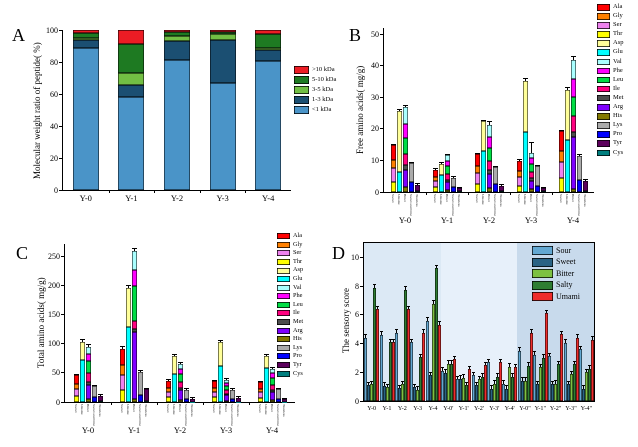 This screenshot has width=638, height=447. Describe the element at coordinates (298, 296) in the screenshot. I see `legend-label: Phe` at that location.